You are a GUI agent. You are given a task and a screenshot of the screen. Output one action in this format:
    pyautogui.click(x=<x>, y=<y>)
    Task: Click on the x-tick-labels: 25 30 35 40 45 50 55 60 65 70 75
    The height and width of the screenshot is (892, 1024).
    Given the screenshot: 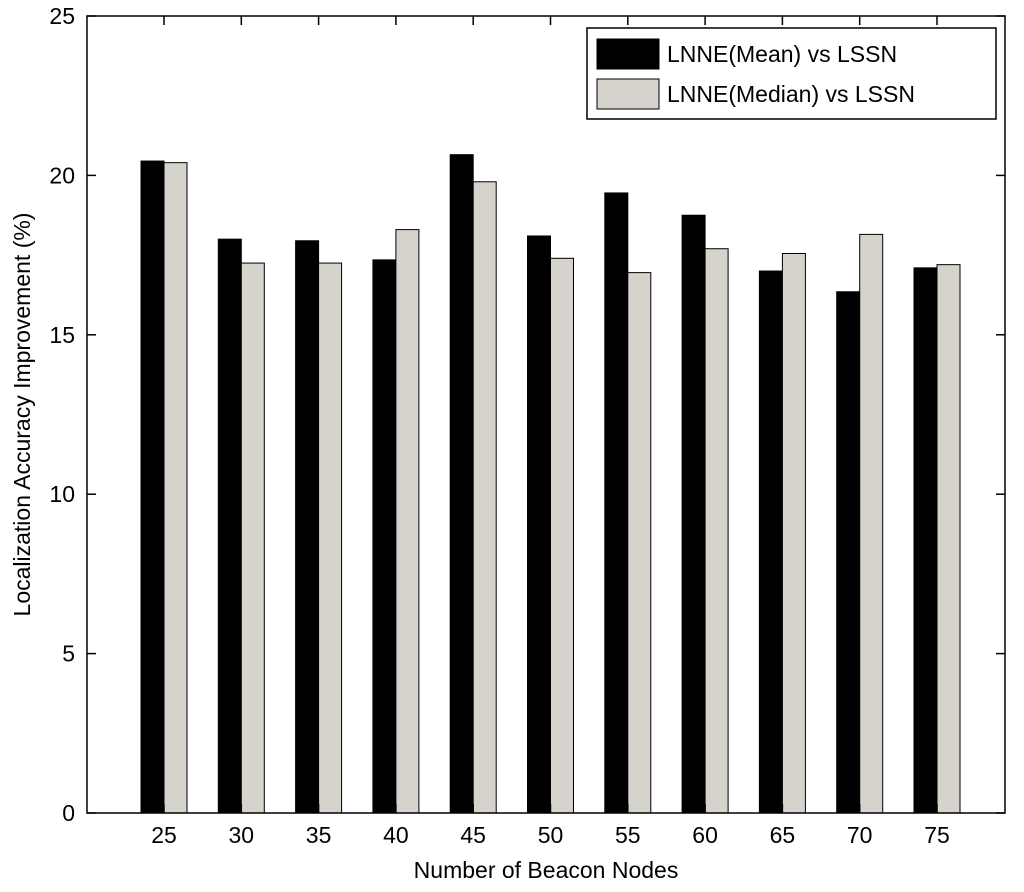 What is the action you would take?
    pyautogui.click(x=550, y=835)
    